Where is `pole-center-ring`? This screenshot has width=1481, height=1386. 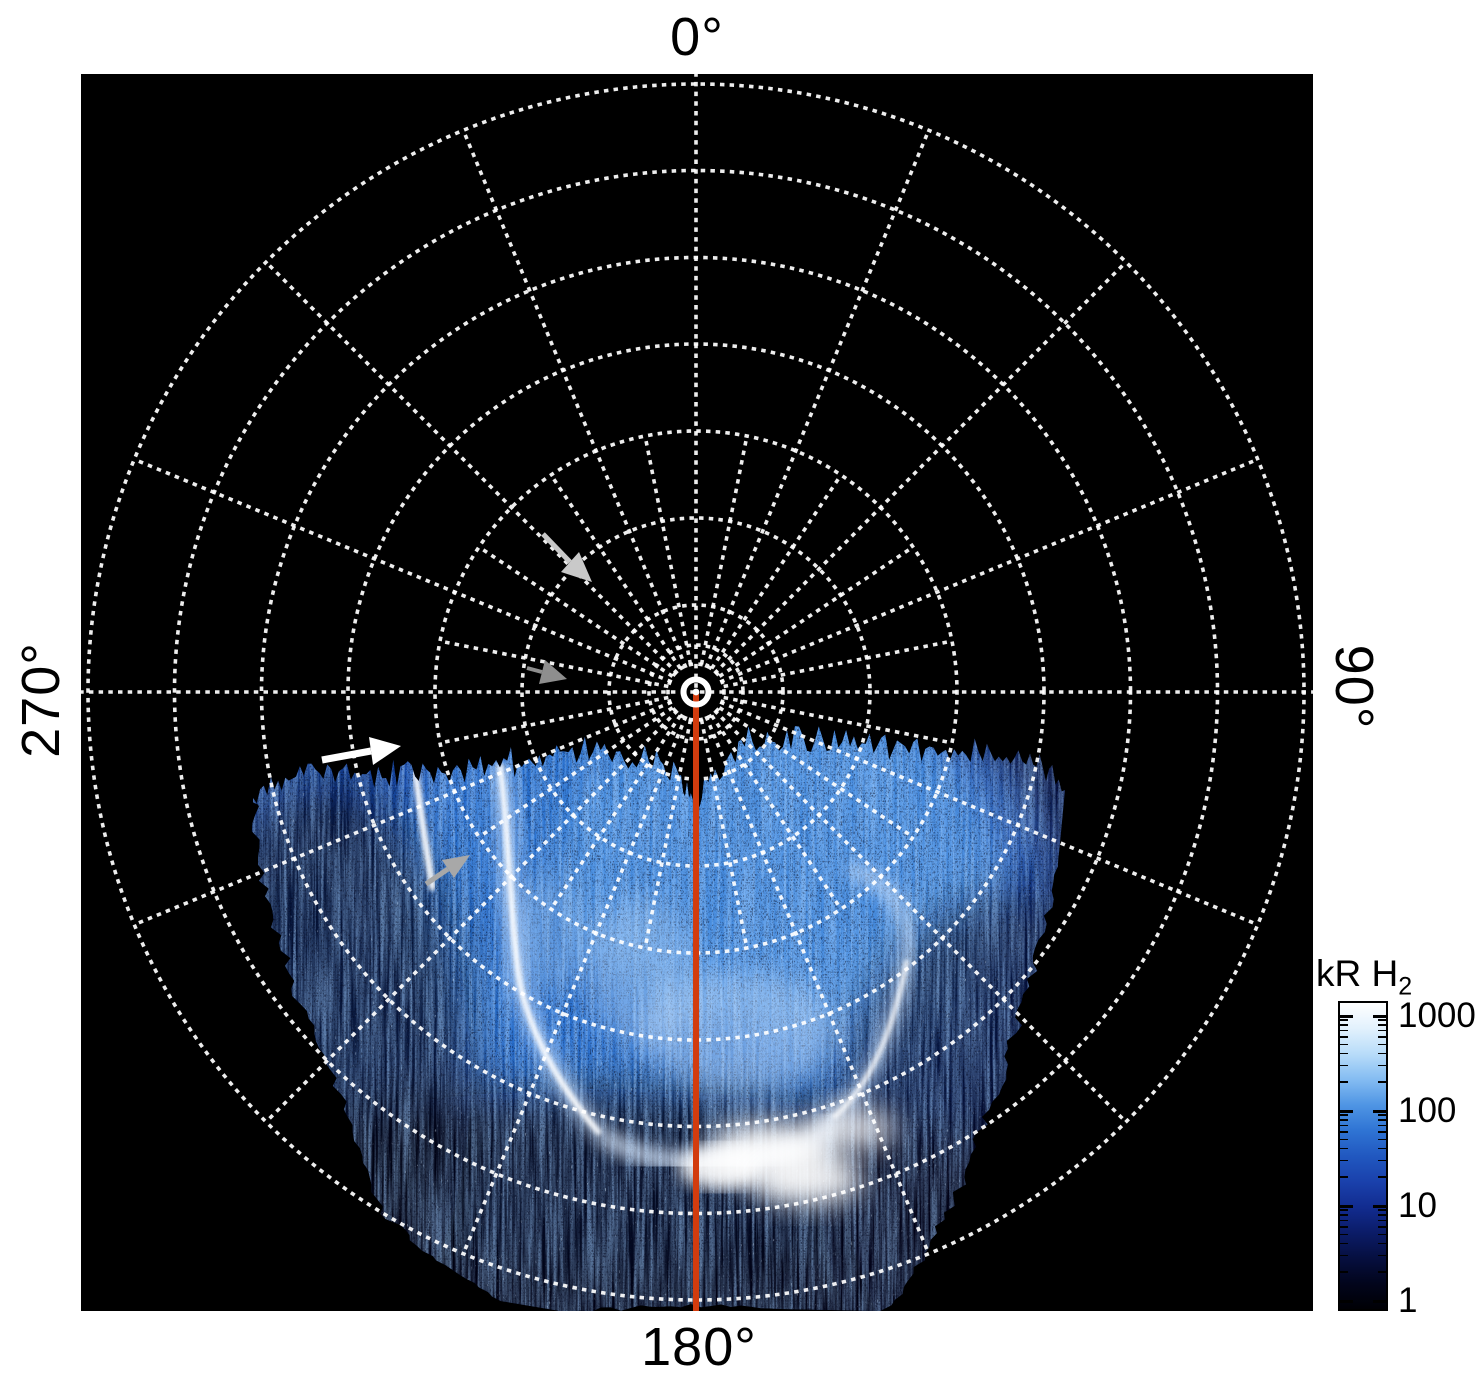 pole-center-ring is located at coordinates (696, 692).